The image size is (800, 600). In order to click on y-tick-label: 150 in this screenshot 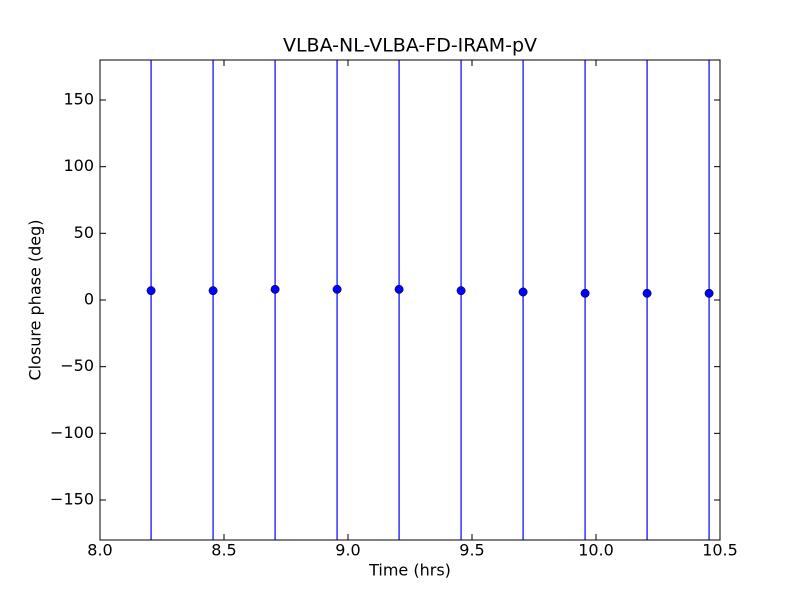, I will do `click(78, 99)`.